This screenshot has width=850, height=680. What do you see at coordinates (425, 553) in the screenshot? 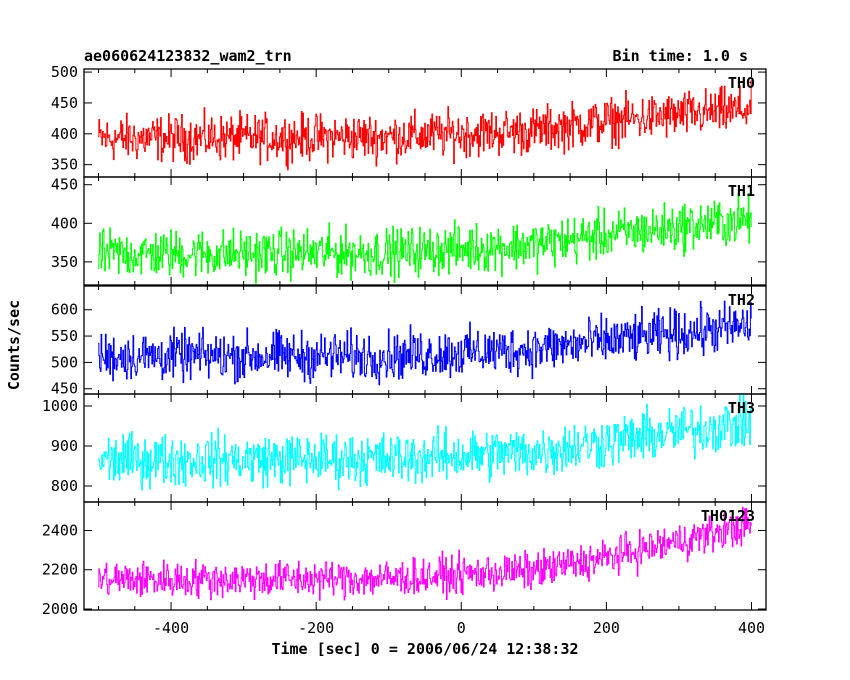
I see `series-line-th0123` at bounding box center [425, 553].